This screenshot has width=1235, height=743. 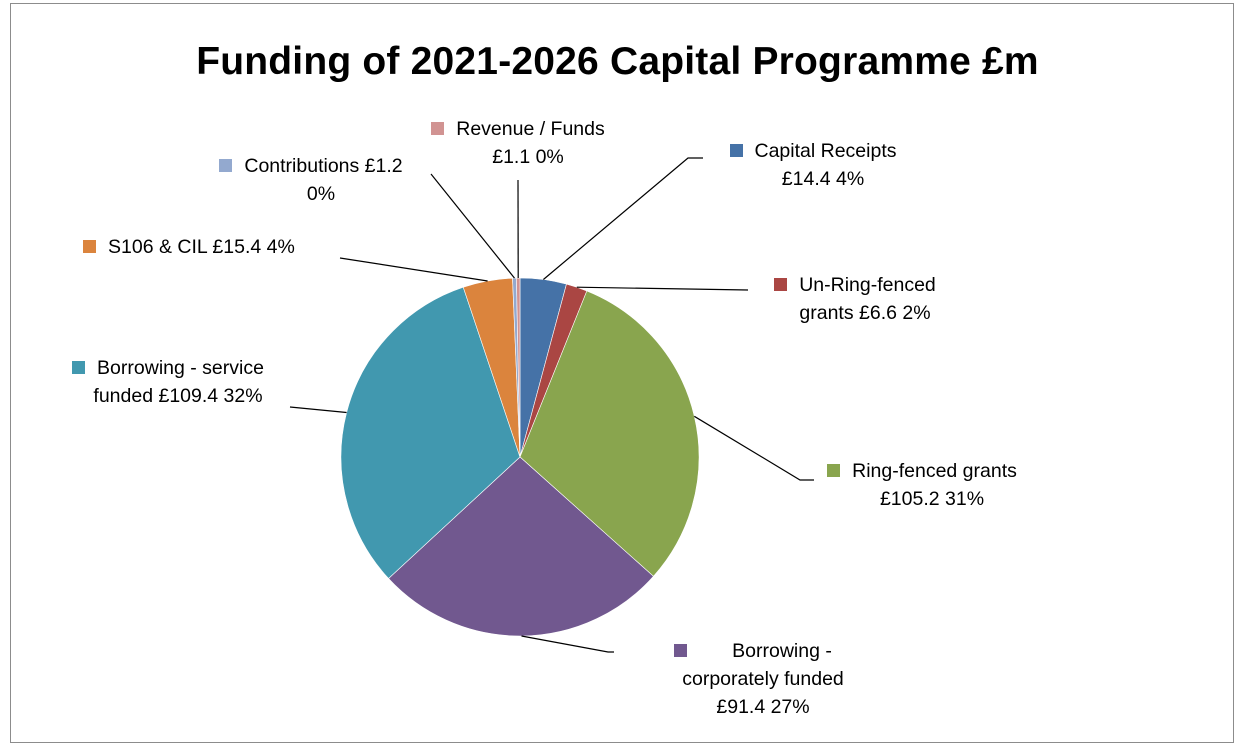 I want to click on swatch-un-ring-fenced, so click(x=780, y=284).